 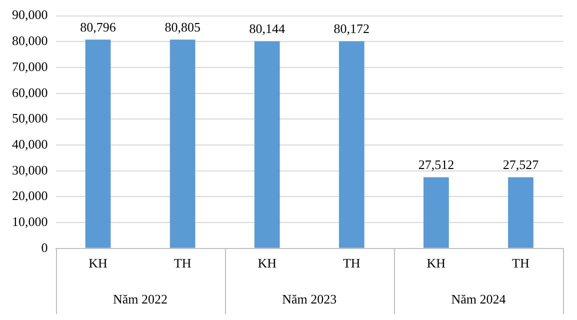 What do you see at coordinates (30, 92) in the screenshot?
I see `y-tick-label: 60,000` at bounding box center [30, 92].